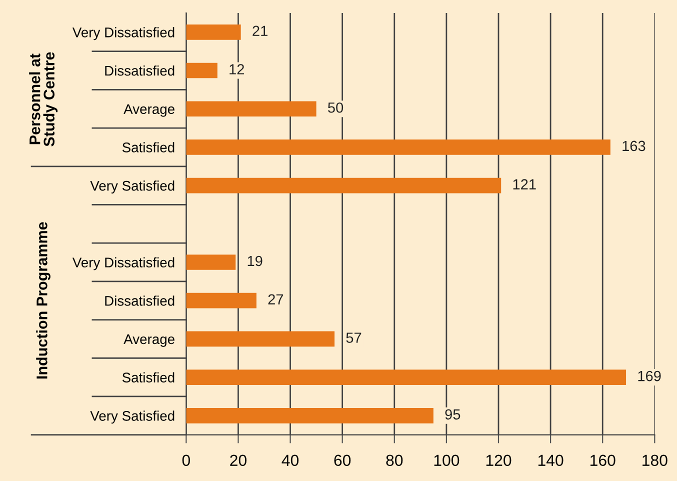  Describe the element at coordinates (276, 299) in the screenshot. I see `data-label: 27` at that location.